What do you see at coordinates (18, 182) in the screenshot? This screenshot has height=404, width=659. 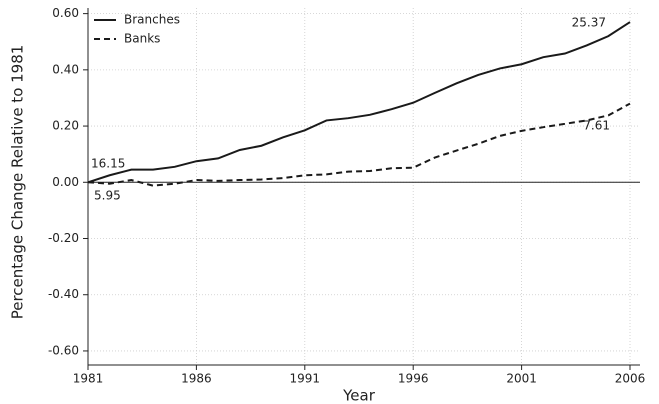 I see `y-axis-title: Percentage Change Relative to 1981` at bounding box center [18, 182].